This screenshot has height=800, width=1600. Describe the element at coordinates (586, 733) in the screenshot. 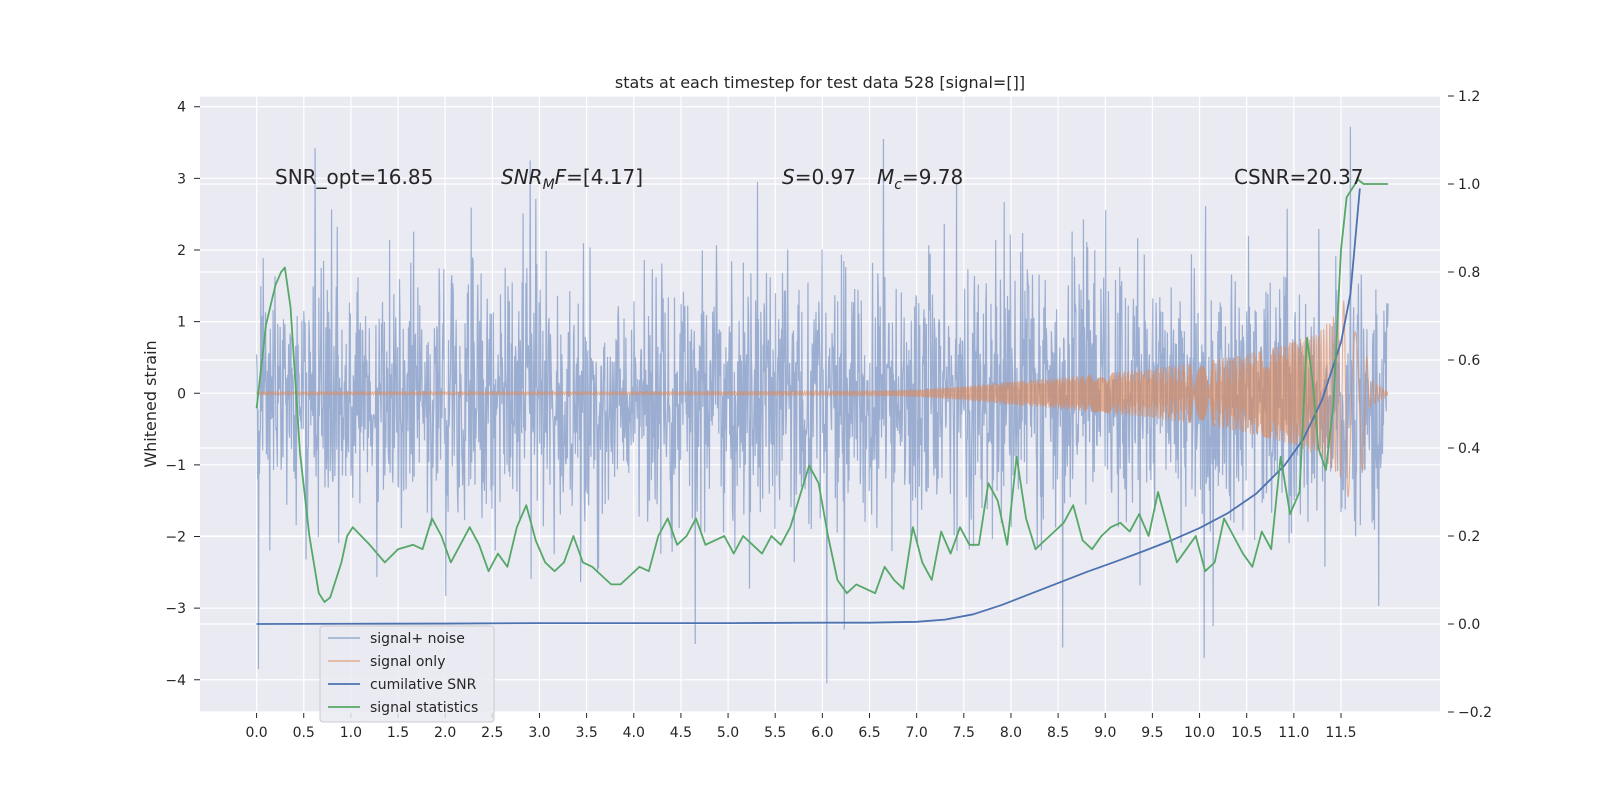

I see `x-tick-label: 3.5` at that location.